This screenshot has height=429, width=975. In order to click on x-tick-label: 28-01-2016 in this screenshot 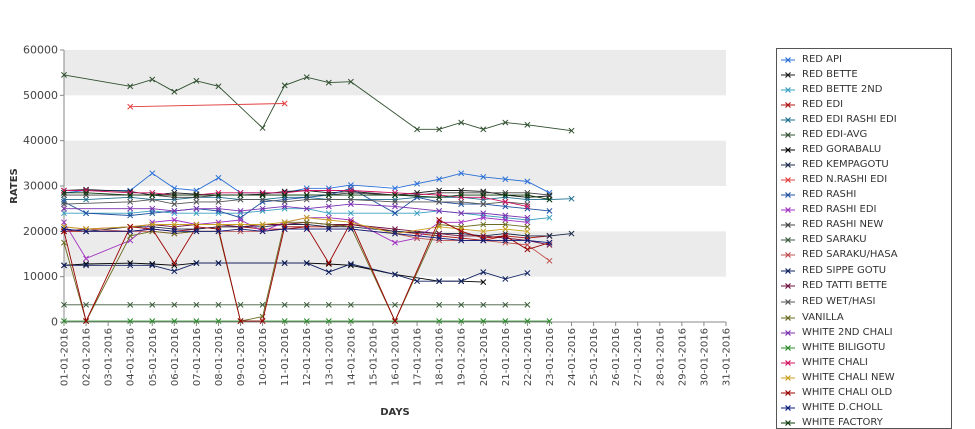, I will do `click(660, 357)`.